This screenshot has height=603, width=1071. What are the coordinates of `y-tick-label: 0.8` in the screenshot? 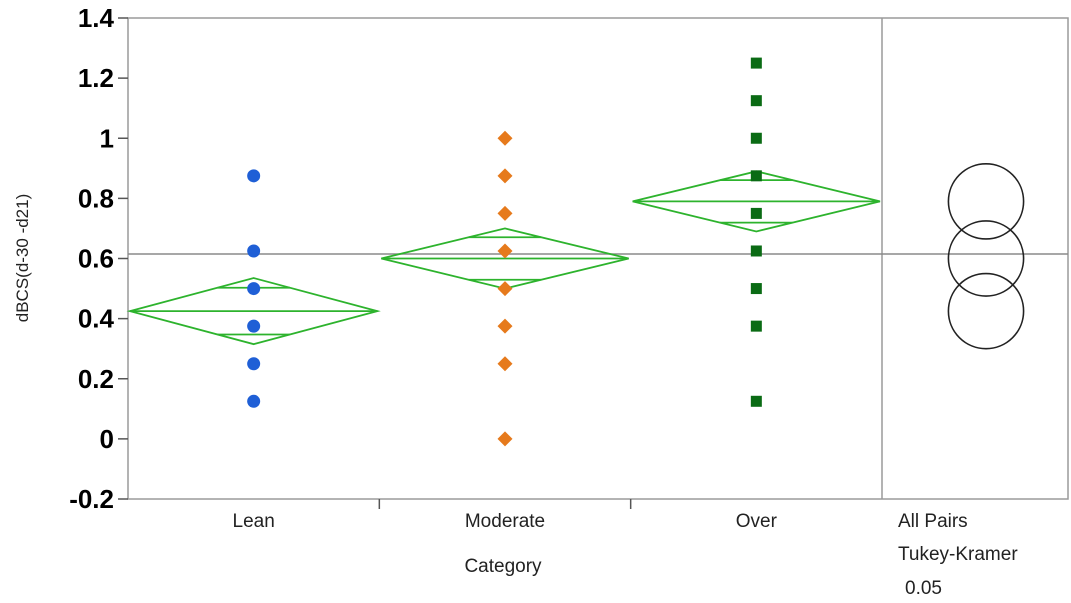 It's located at (96, 198).